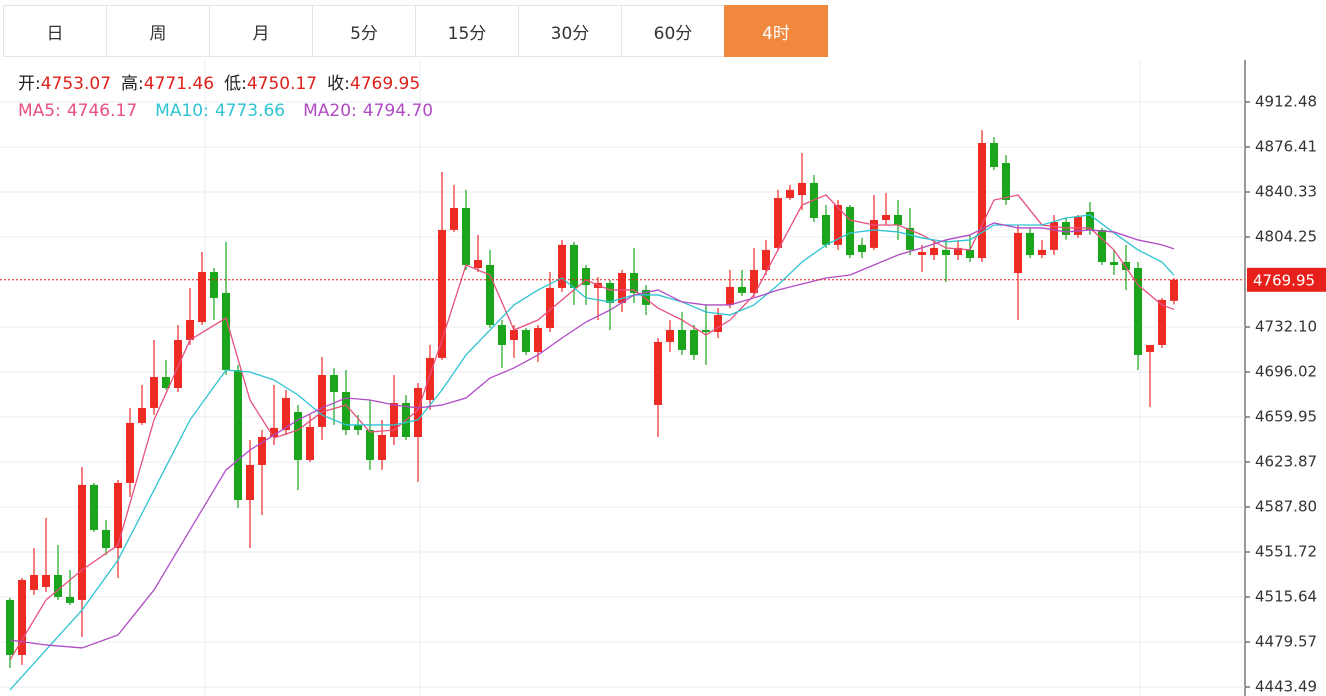 Image resolution: width=1326 pixels, height=696 pixels. Describe the element at coordinates (1286, 506) in the screenshot. I see `y-tick-label: 4587.80` at that location.